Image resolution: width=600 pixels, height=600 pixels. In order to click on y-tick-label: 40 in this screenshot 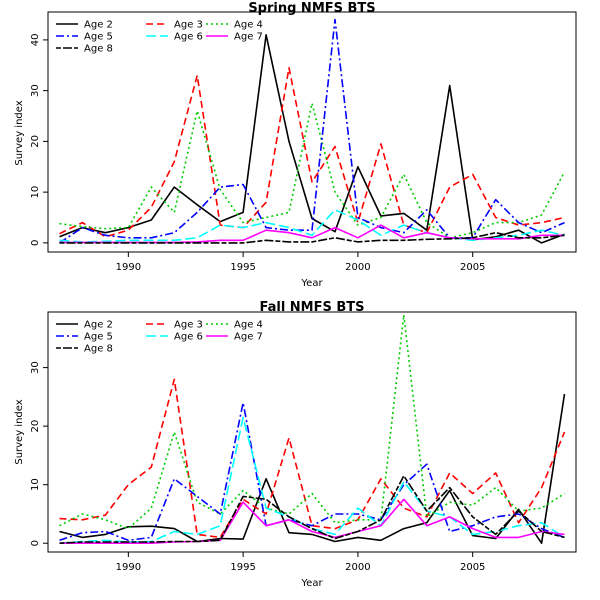, I will do `click(35, 40)`.